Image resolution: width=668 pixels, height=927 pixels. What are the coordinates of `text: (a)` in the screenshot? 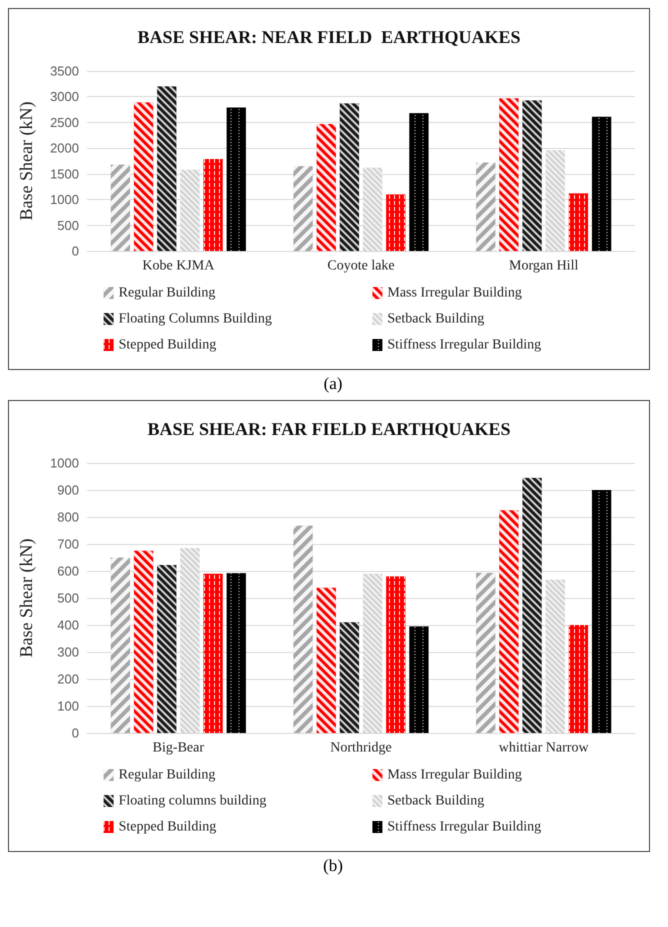 It's located at (333, 384).